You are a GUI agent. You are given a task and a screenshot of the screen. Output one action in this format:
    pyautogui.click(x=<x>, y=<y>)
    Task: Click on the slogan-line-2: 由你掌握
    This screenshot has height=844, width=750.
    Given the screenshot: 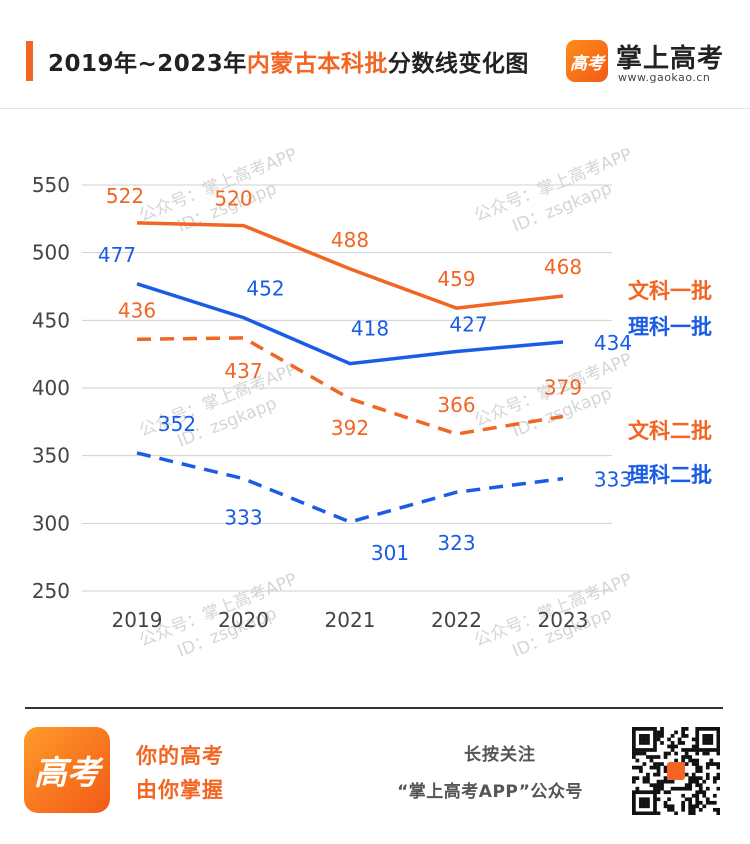 What is the action you would take?
    pyautogui.click(x=180, y=790)
    